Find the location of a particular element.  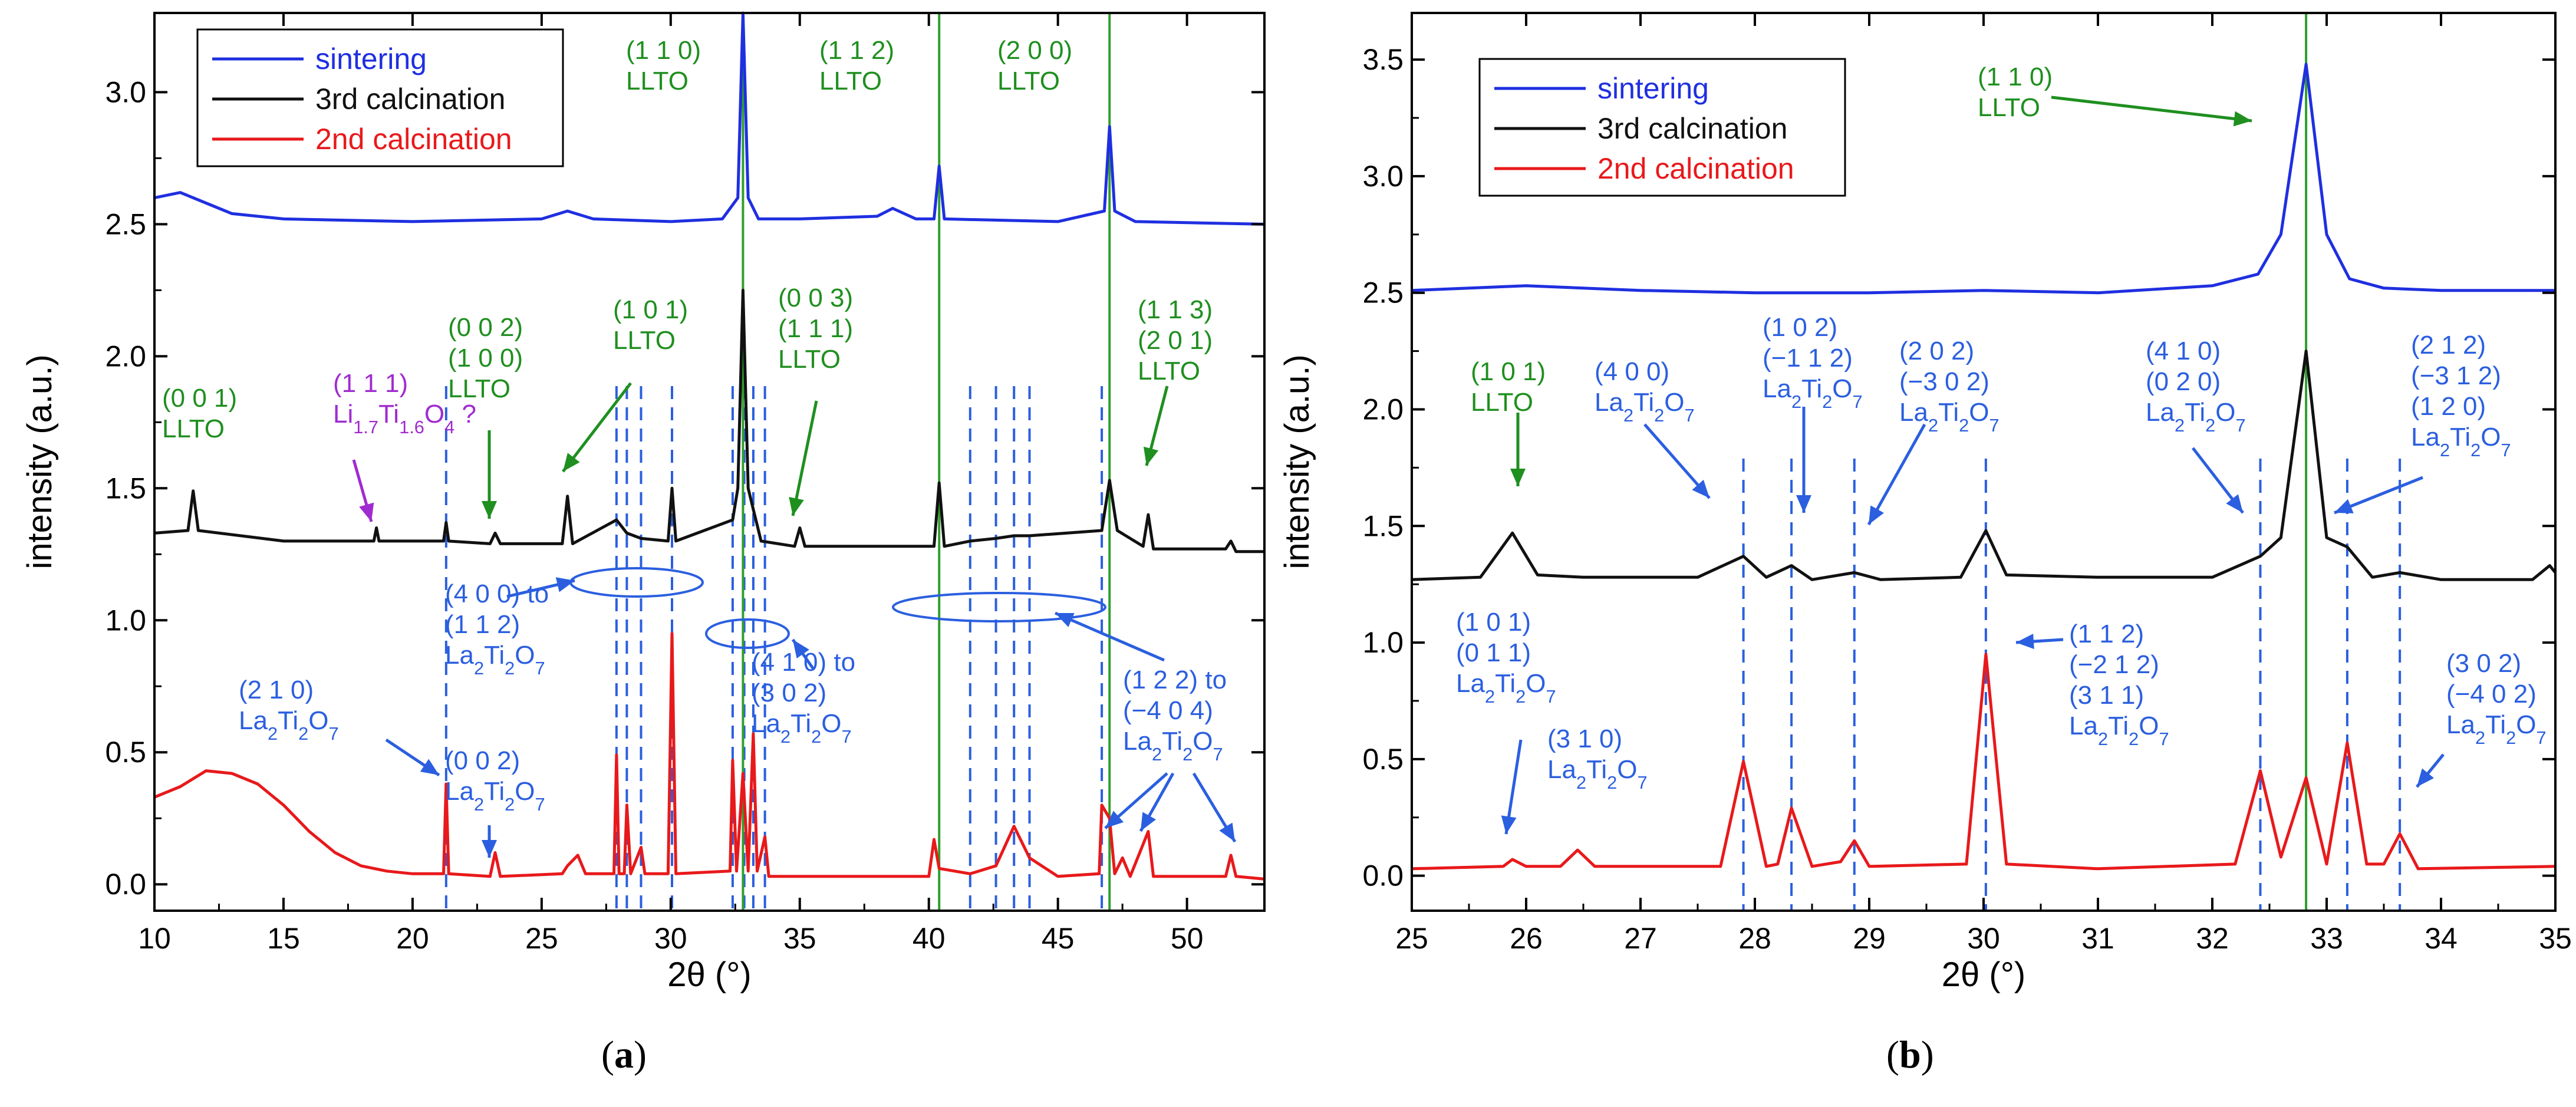

panel-a-legend: sintering 3rd calcination 2nd calcination is located at coordinates (380, 98).